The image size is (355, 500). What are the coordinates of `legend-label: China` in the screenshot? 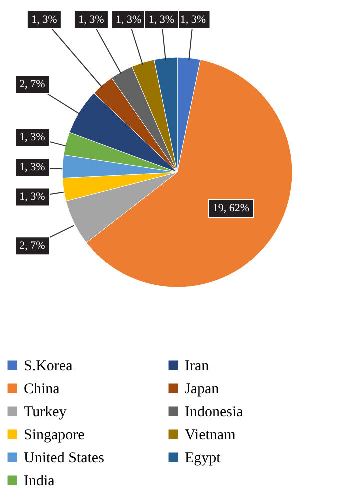 It's located at (42, 390).